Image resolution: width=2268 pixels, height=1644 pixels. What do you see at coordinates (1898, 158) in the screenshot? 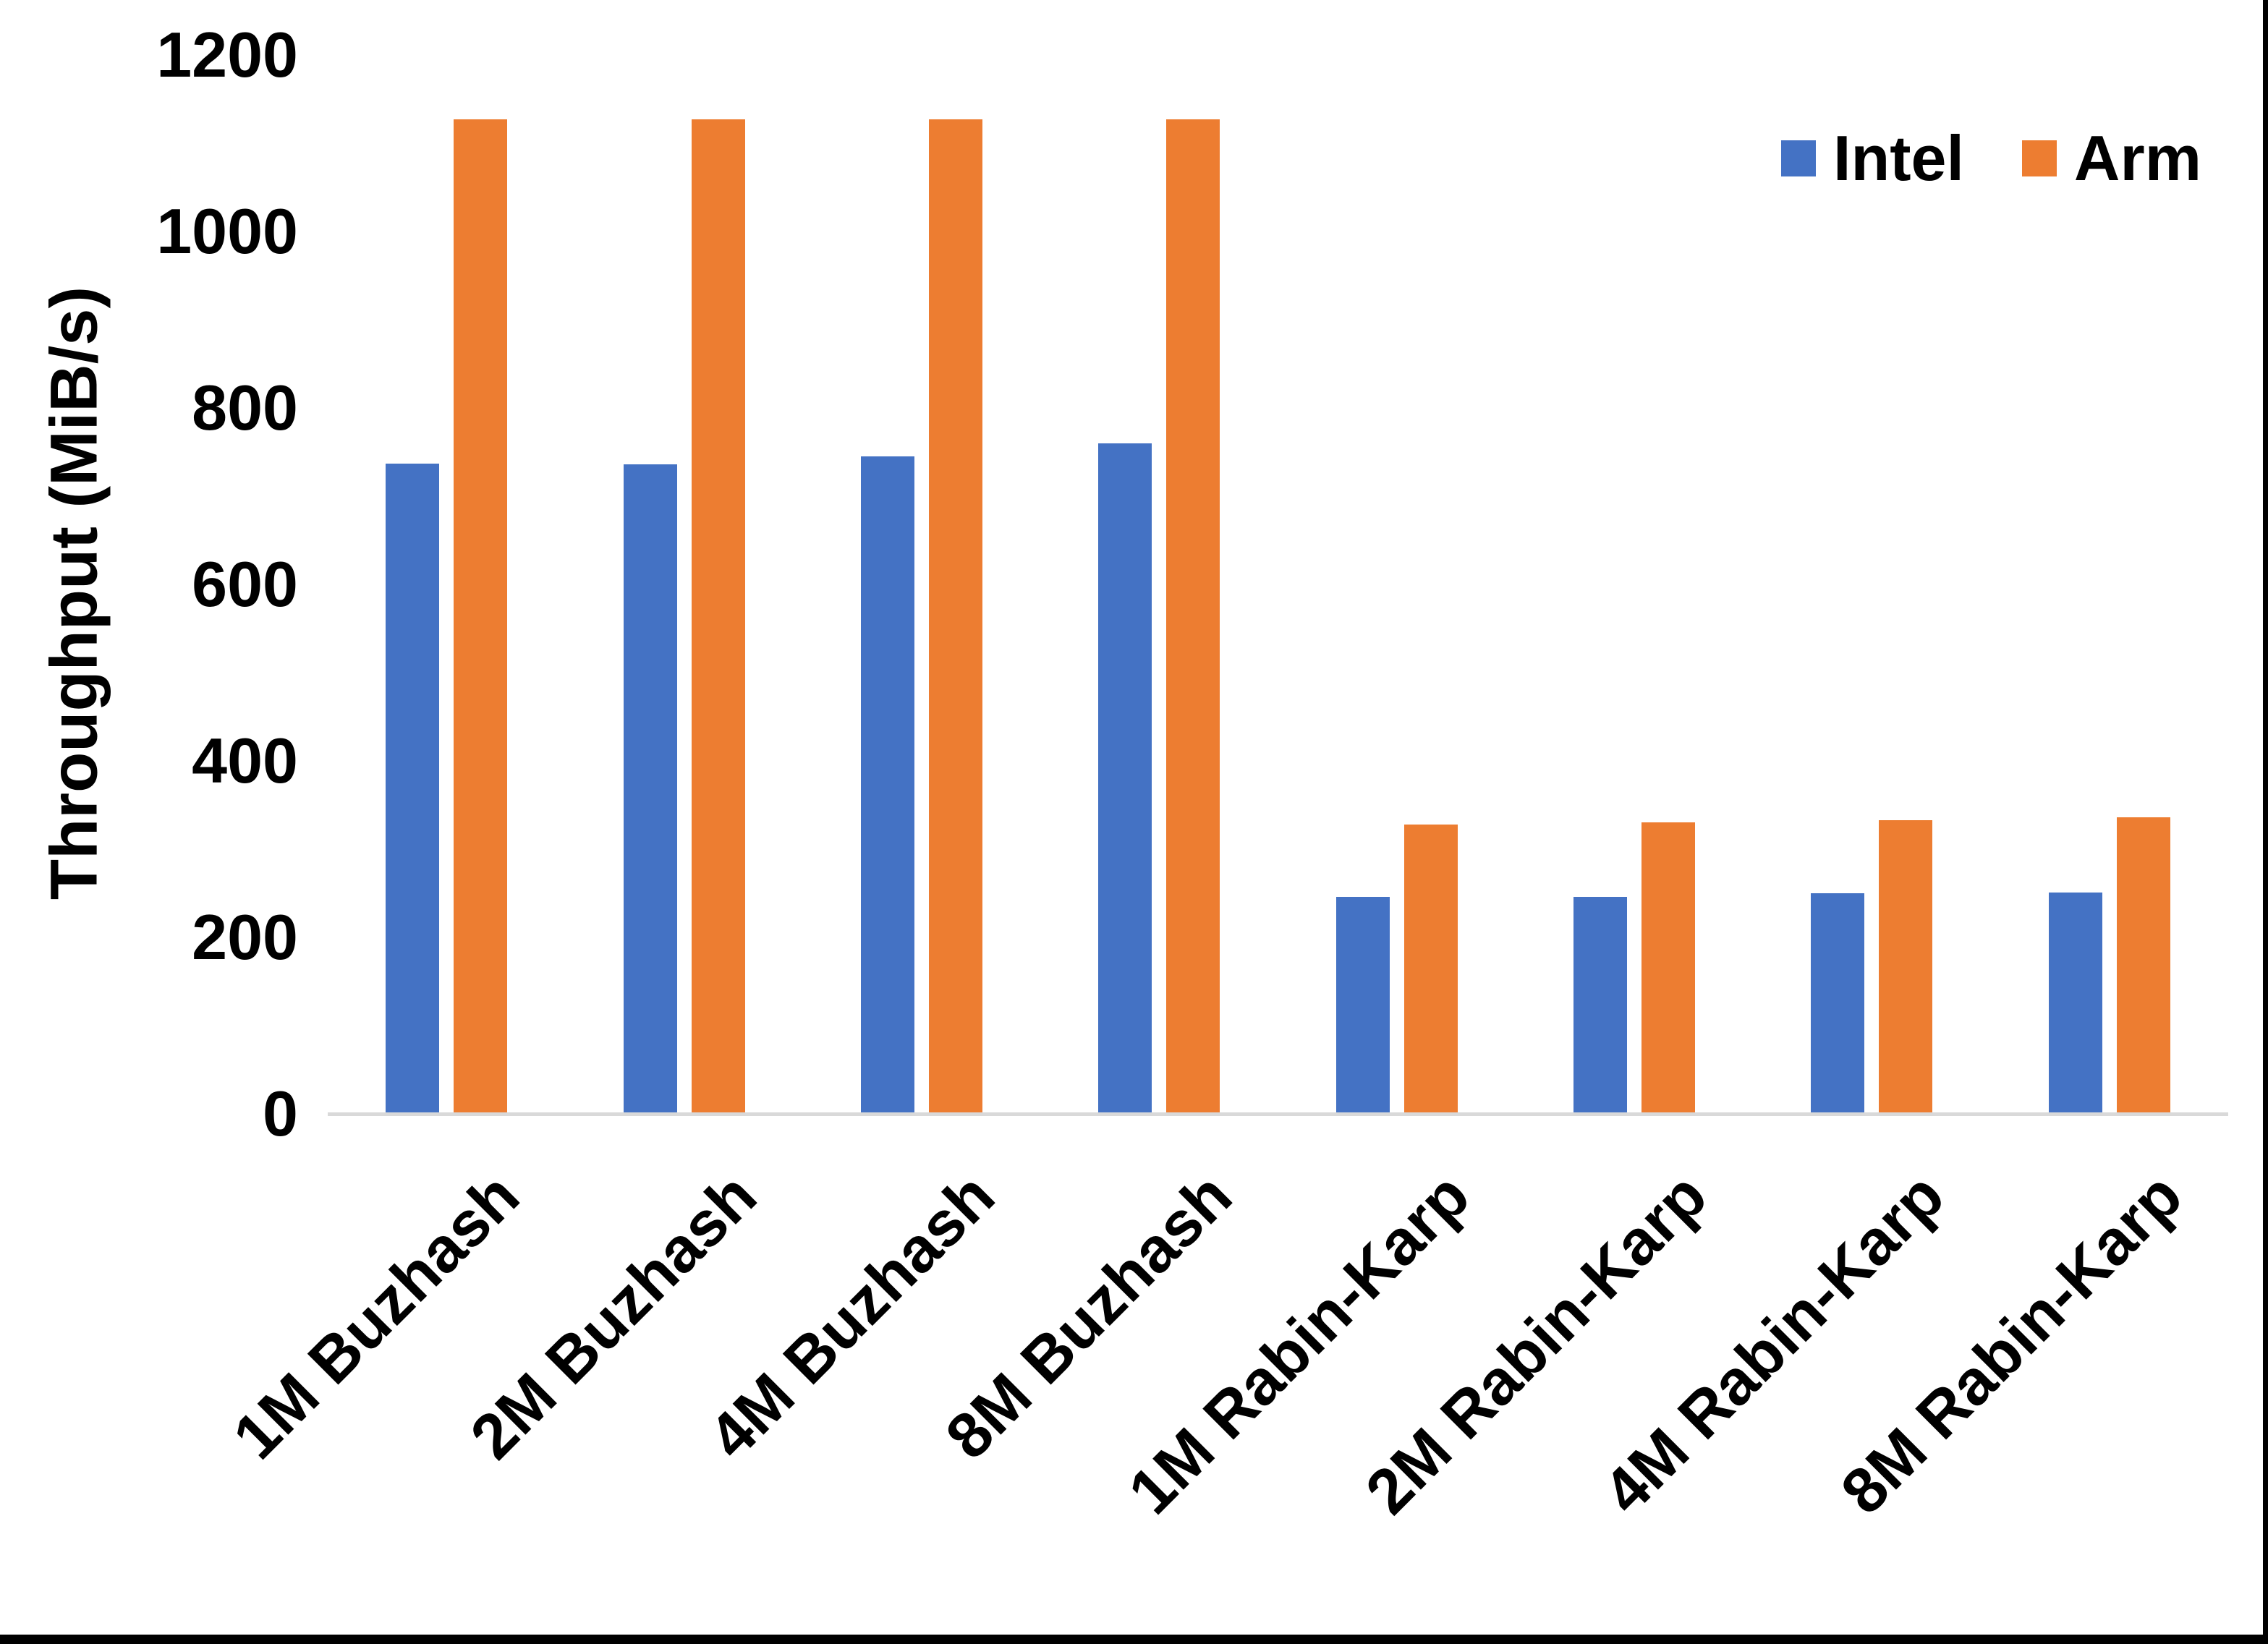
I see `legend-label: Intel` at bounding box center [1898, 158].